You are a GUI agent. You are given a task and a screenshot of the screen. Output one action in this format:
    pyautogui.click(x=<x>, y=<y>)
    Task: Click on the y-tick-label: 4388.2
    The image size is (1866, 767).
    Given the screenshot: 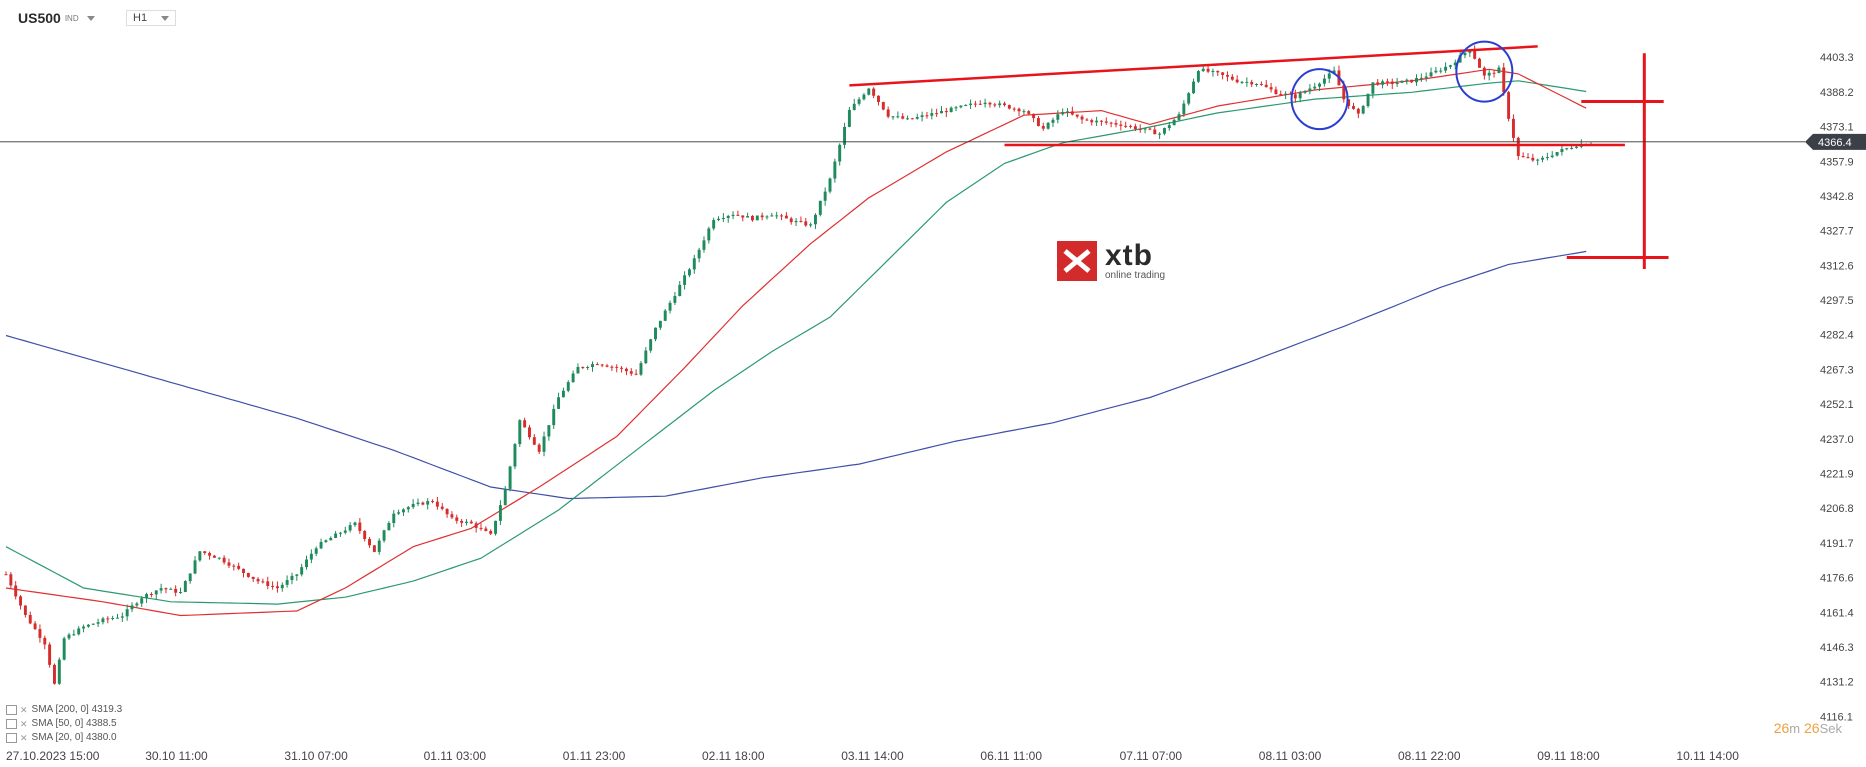 What is the action you would take?
    pyautogui.click(x=1837, y=93)
    